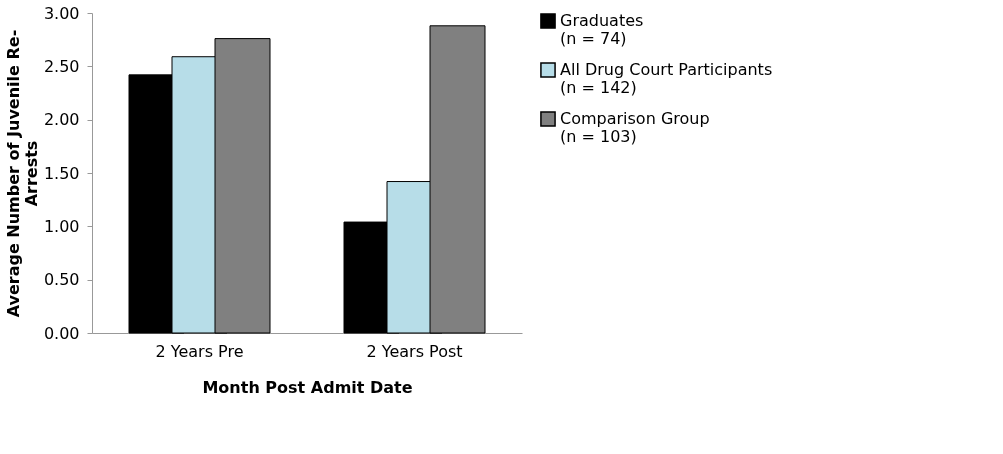 The width and height of the screenshot is (1003, 454). What do you see at coordinates (666, 78) in the screenshot?
I see `legend-label: All Drug Court Participants (n = 142)` at bounding box center [666, 78].